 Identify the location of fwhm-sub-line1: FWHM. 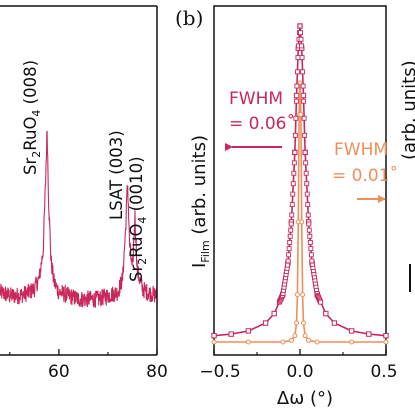
(361, 150).